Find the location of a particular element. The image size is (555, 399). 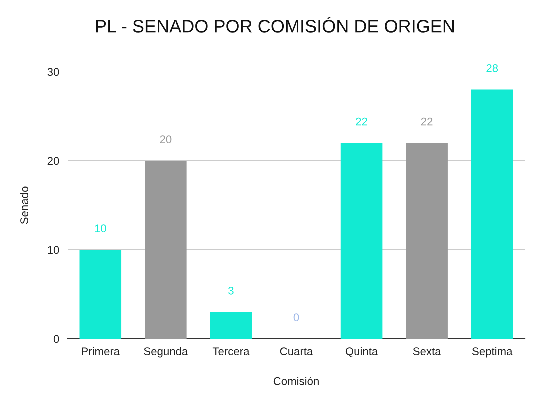

chart-title: PL - SENADO POR COMISIÓN DE ORIGEN is located at coordinates (275, 25).